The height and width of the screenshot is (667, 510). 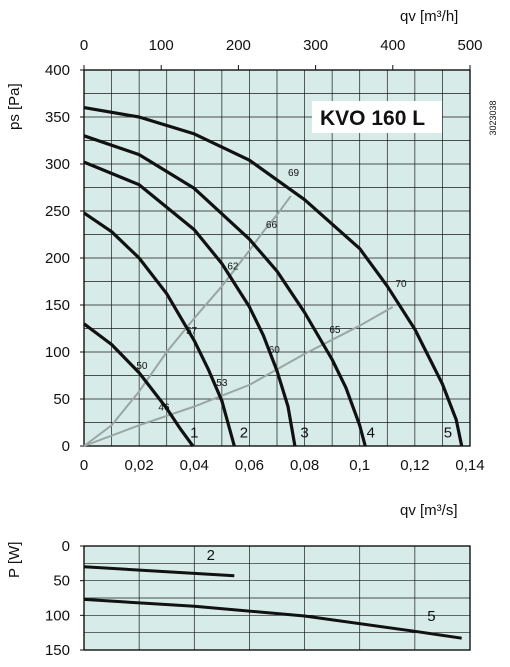 I want to click on y-tick-label: 250, so click(x=57, y=211).